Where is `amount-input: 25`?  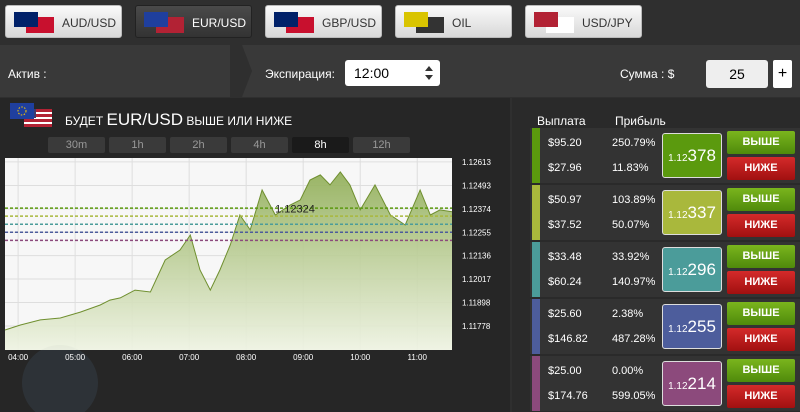
amount-input: 25 is located at coordinates (737, 74).